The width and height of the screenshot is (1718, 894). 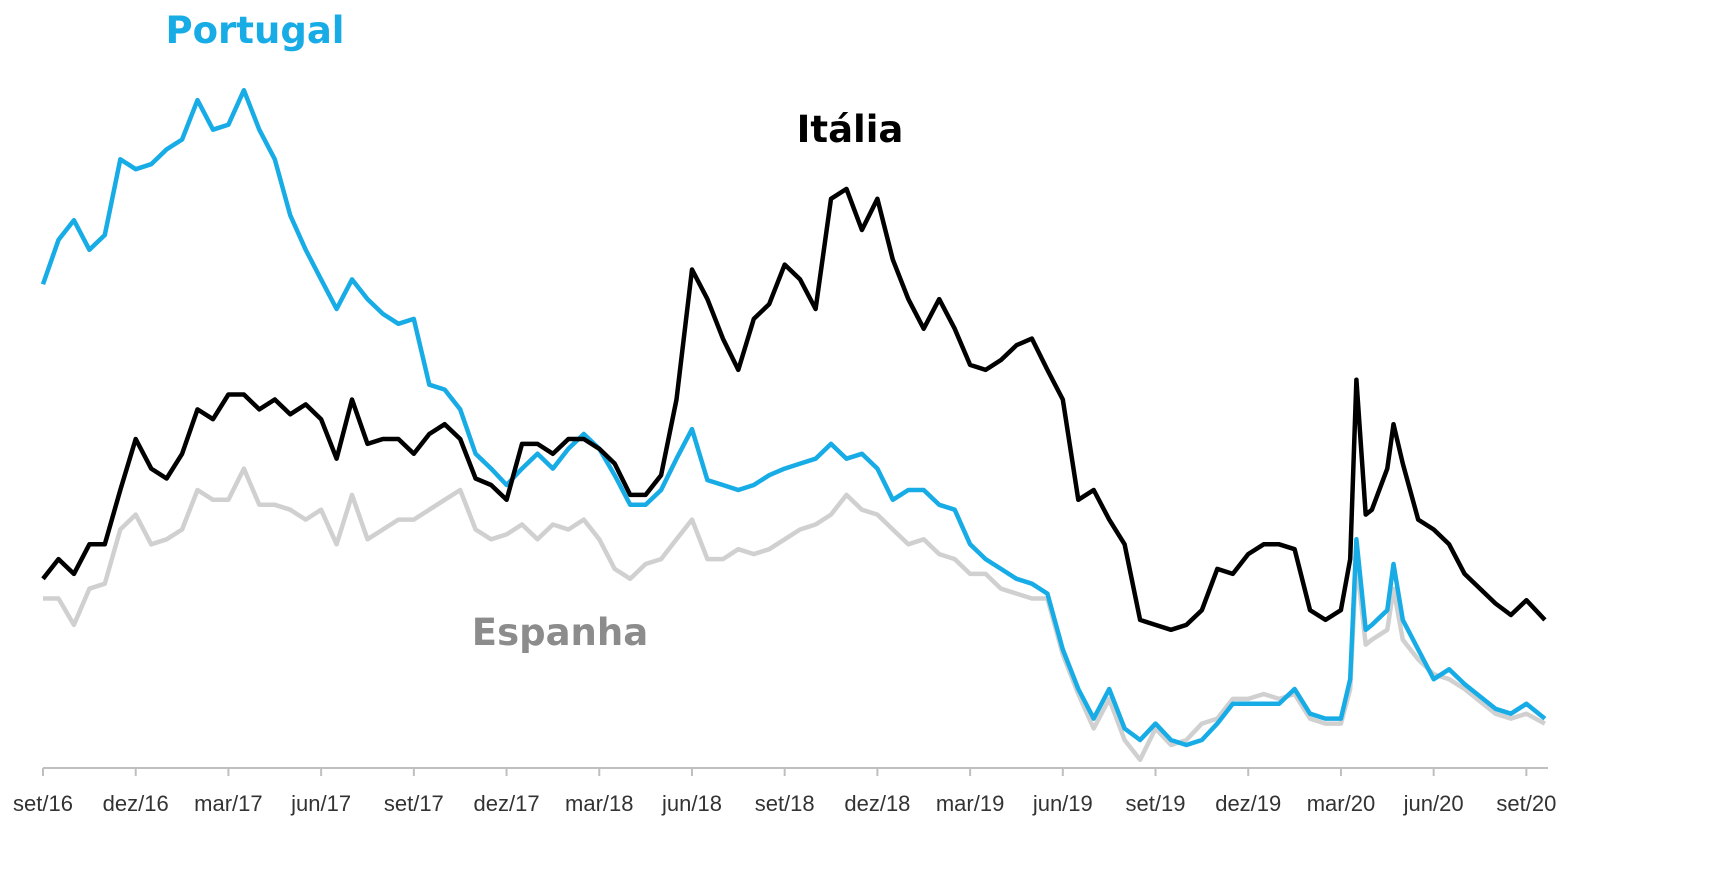 I want to click on series-label: Itália, so click(x=850, y=129).